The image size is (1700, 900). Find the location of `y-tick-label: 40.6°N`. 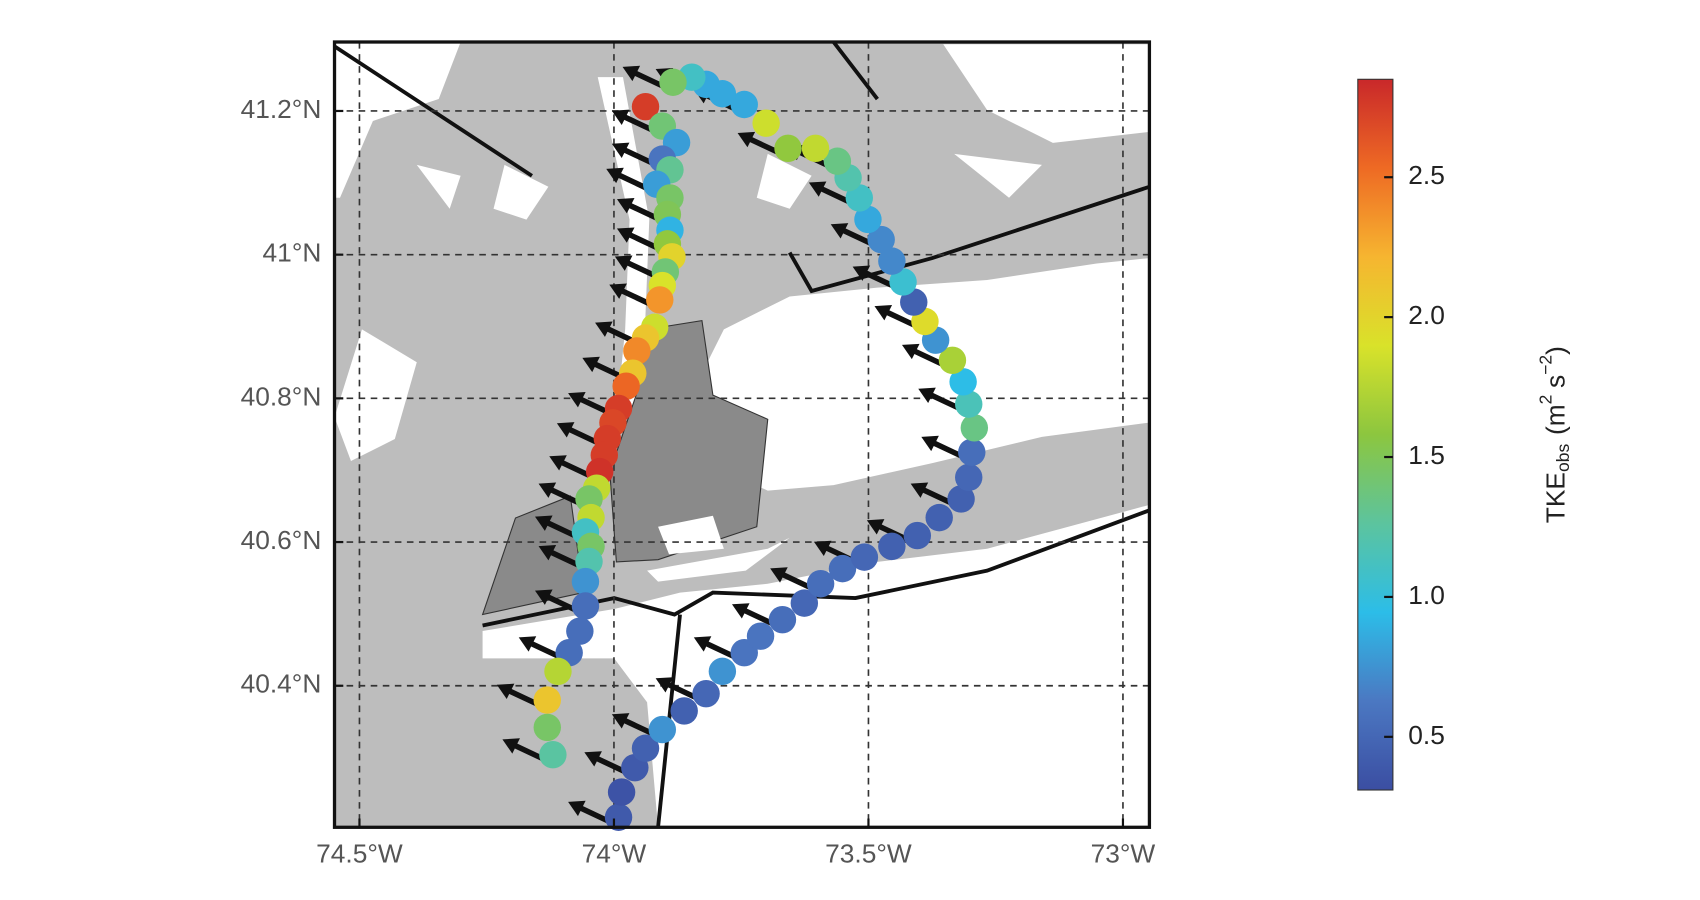

y-tick-label: 40.6°N is located at coordinates (281, 540).